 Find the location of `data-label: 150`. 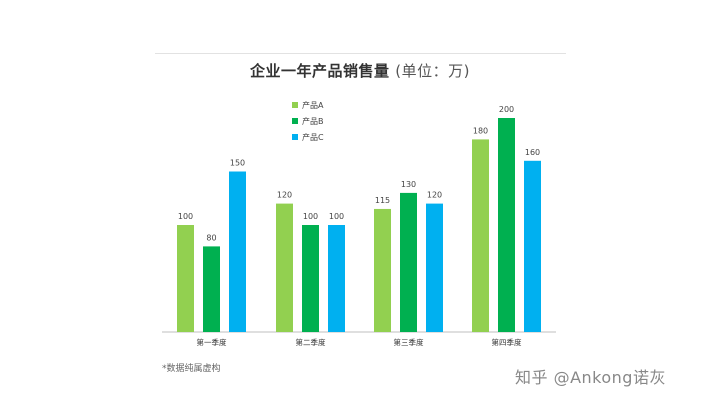

data-label: 150 is located at coordinates (237, 163).